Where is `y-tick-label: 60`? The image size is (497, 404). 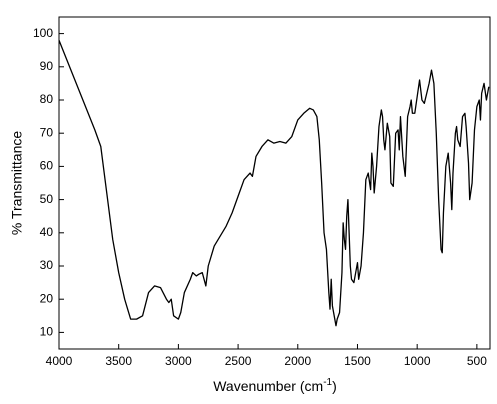
y-tick-label: 60 is located at coordinates (47, 166).